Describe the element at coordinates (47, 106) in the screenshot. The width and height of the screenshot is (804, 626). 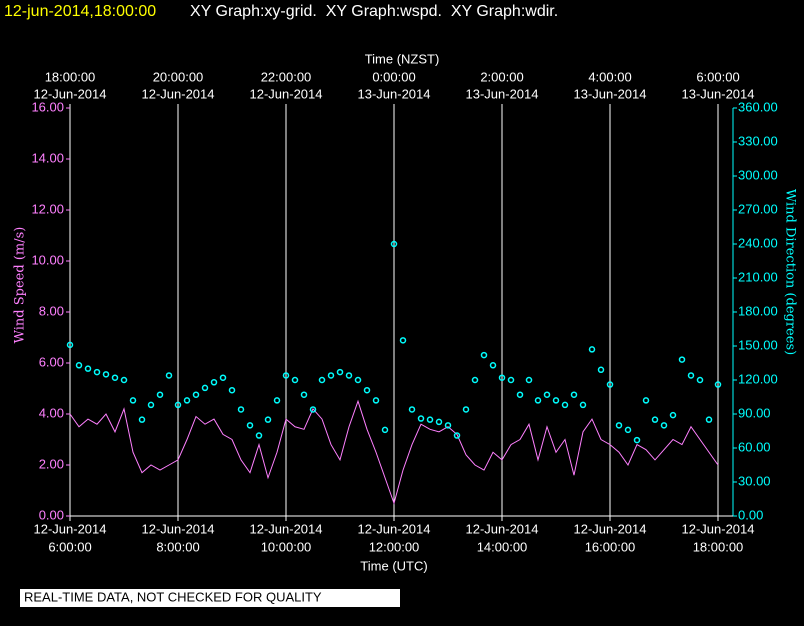
I see `y-tick-label: 16.00` at that location.